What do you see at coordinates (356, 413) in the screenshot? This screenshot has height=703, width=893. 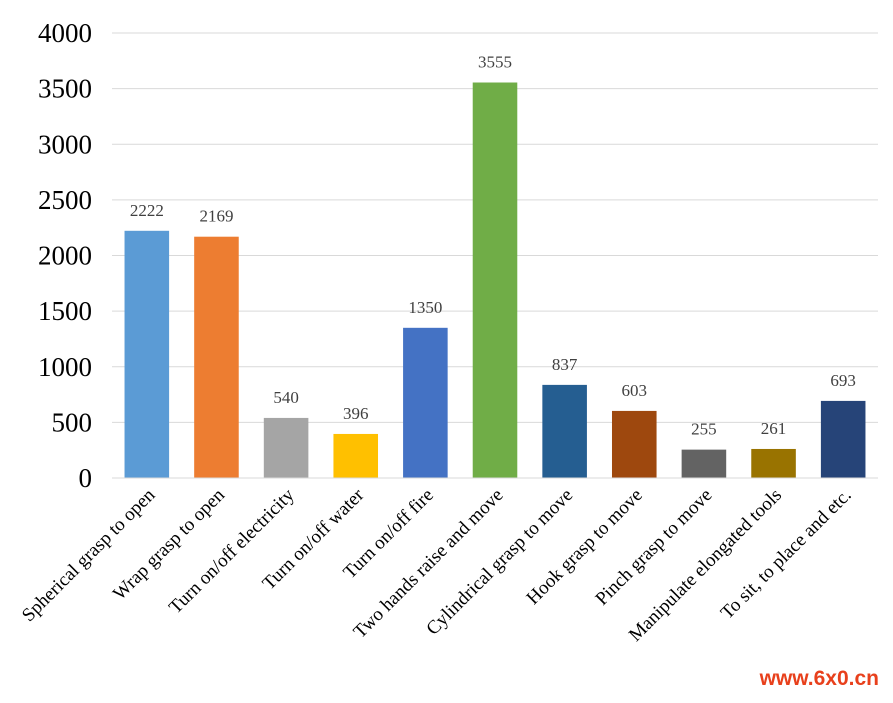 I see `data-label: 396` at bounding box center [356, 413].